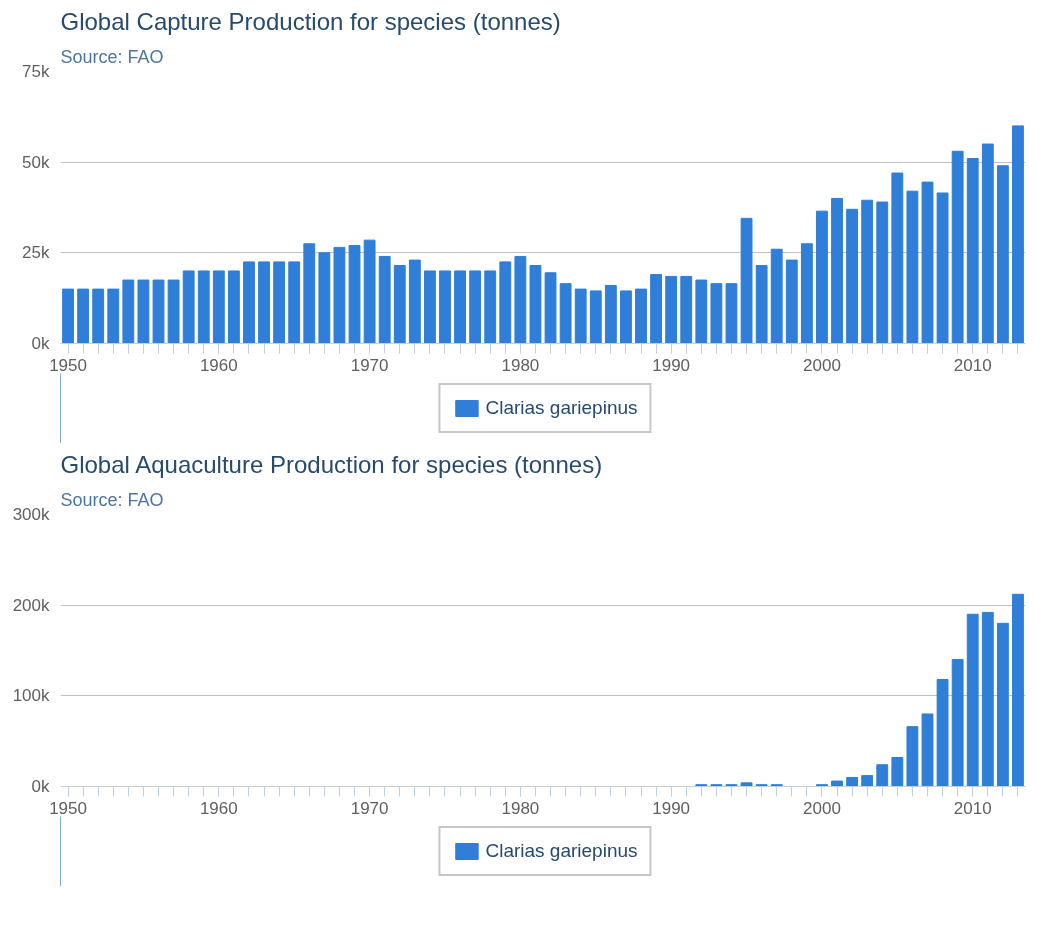 This screenshot has width=1059, height=950. What do you see at coordinates (36, 253) in the screenshot?
I see `y-tick-label: 25k` at bounding box center [36, 253].